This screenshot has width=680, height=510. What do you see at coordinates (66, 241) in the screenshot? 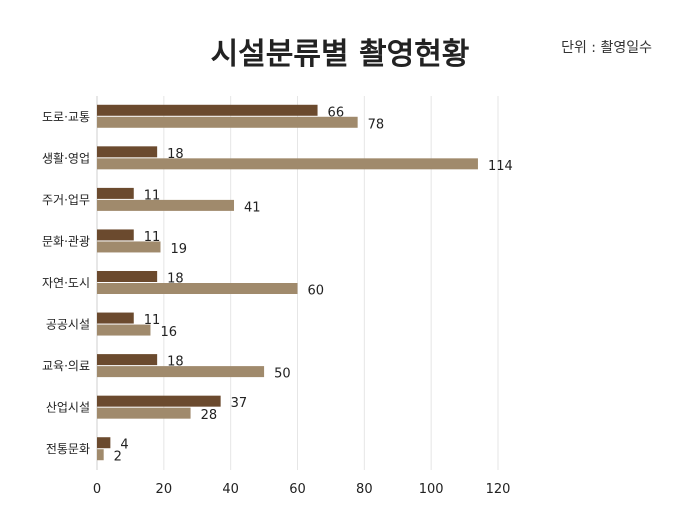
I see `category-label: 문화·관광` at bounding box center [66, 241].